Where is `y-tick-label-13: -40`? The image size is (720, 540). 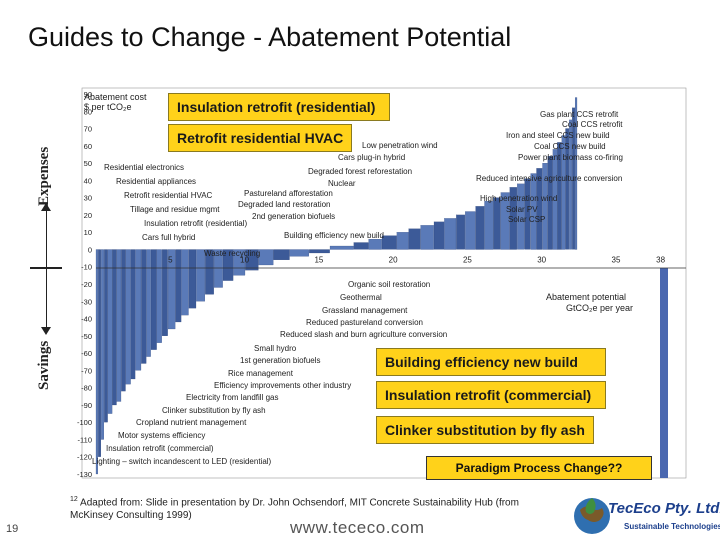 y-tick-label-13: -40 is located at coordinates (86, 319).